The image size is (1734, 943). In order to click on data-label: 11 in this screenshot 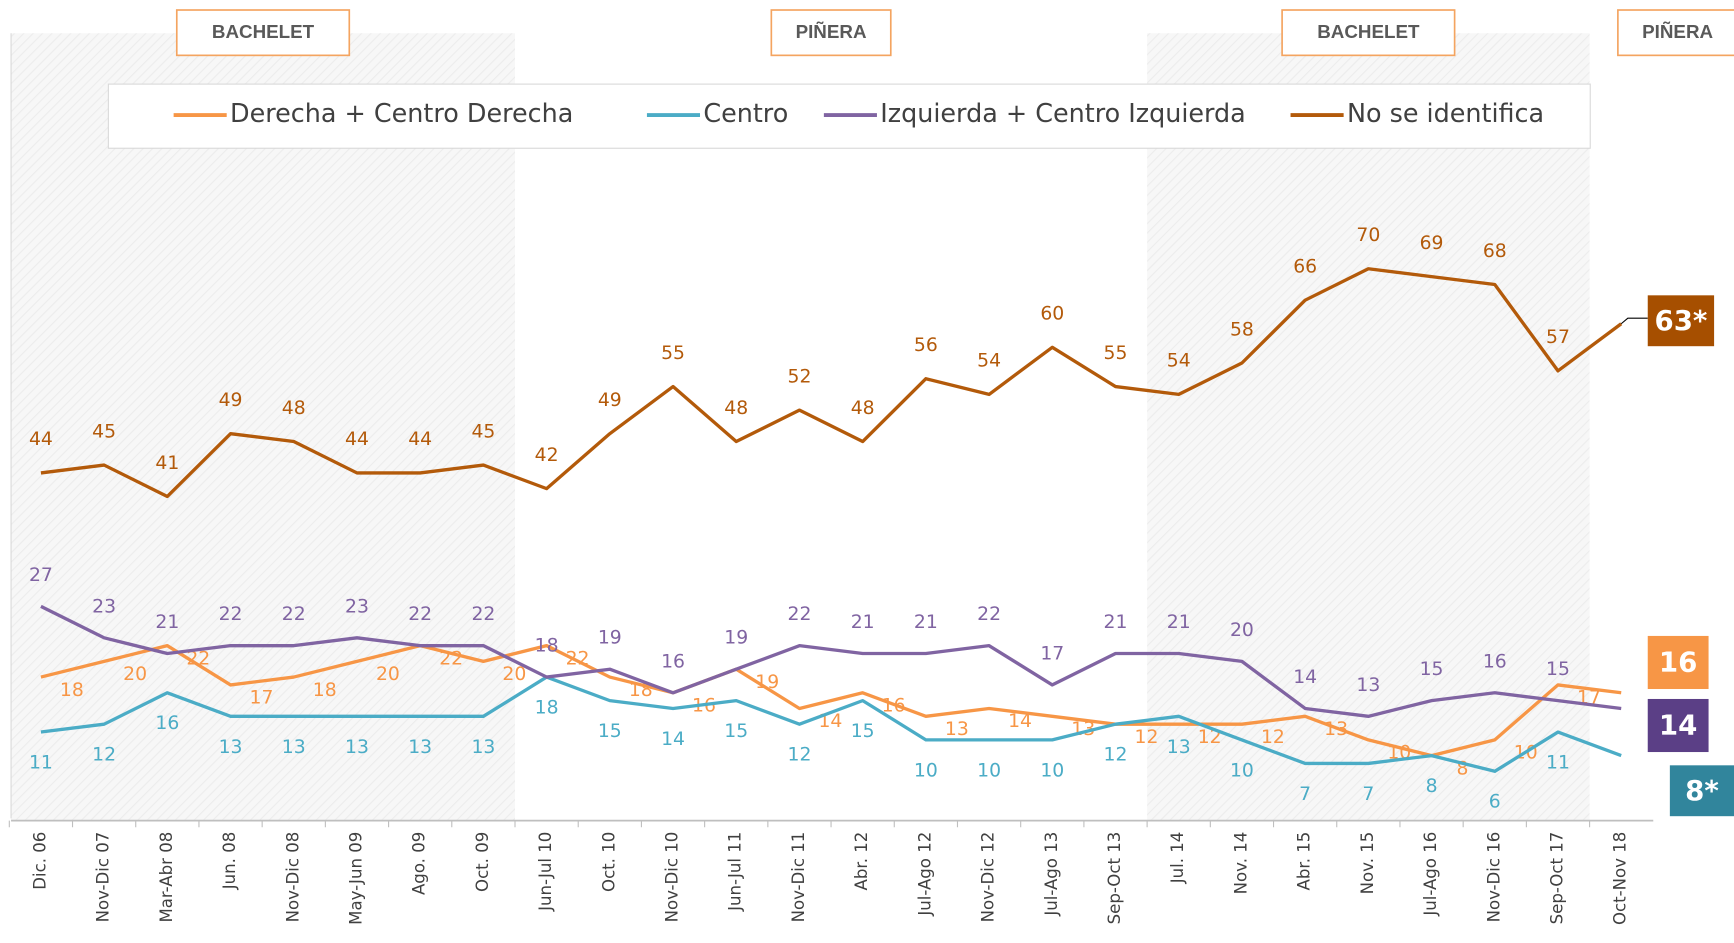, I will do `click(41, 762)`.